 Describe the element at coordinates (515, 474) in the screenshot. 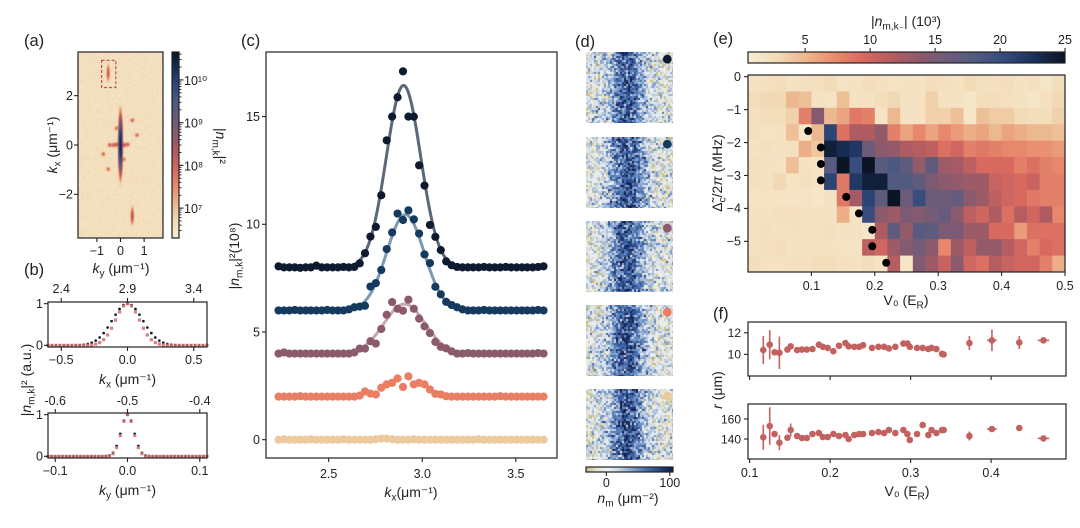

I see `x-tick-label: 3.5` at that location.